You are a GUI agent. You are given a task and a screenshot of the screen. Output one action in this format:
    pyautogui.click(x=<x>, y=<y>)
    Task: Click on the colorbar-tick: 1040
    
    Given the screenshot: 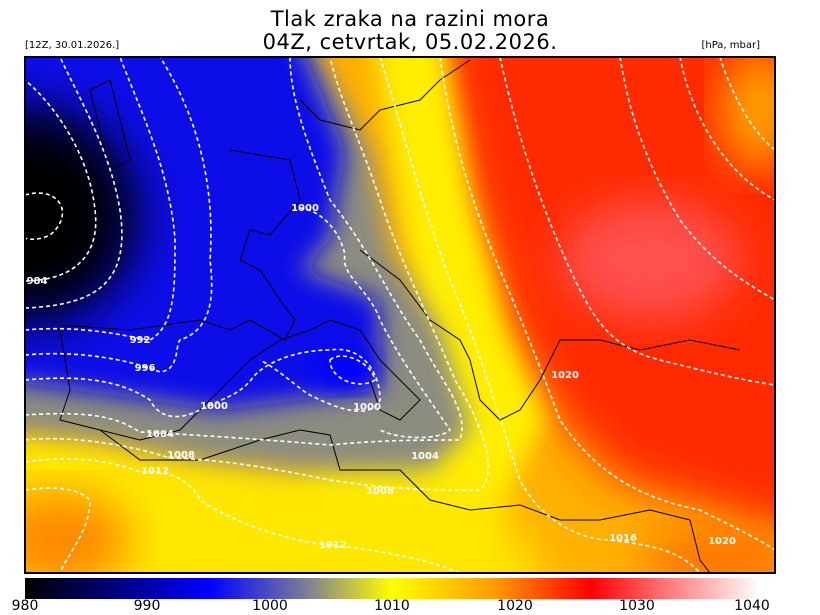 What is the action you would take?
    pyautogui.click(x=752, y=606)
    